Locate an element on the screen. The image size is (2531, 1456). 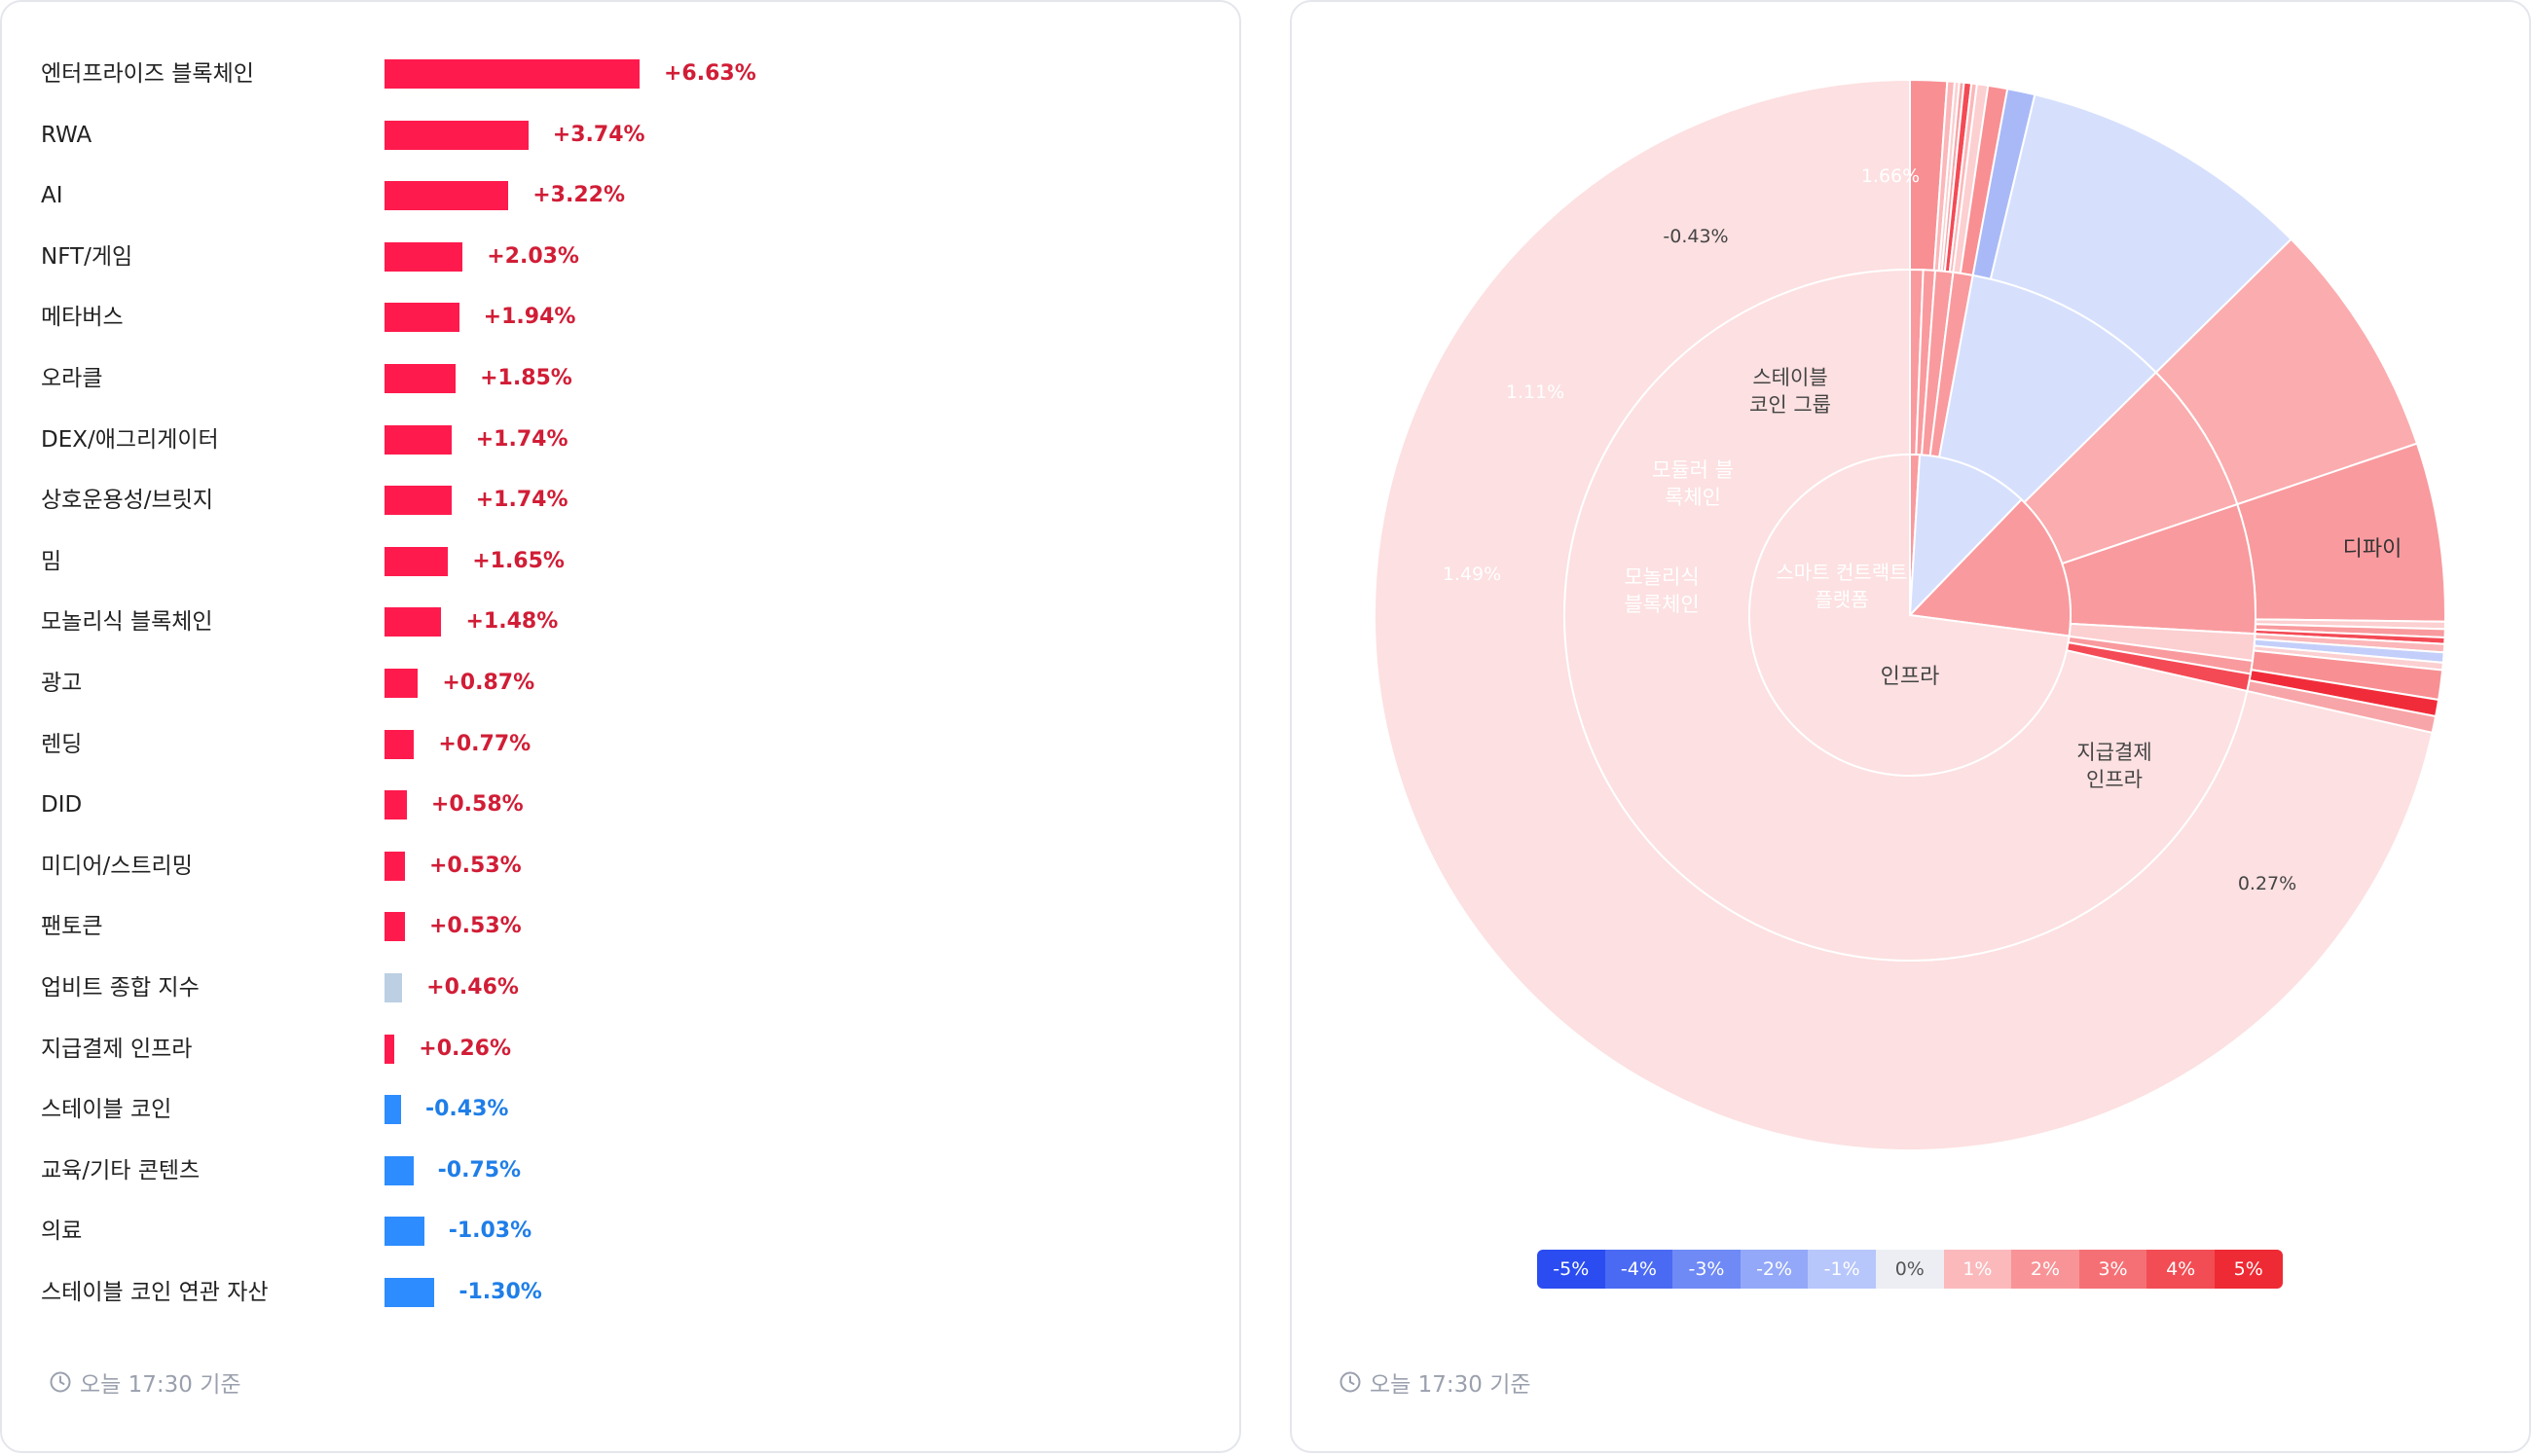
bar-label: 팬토큰 is located at coordinates (72, 927).